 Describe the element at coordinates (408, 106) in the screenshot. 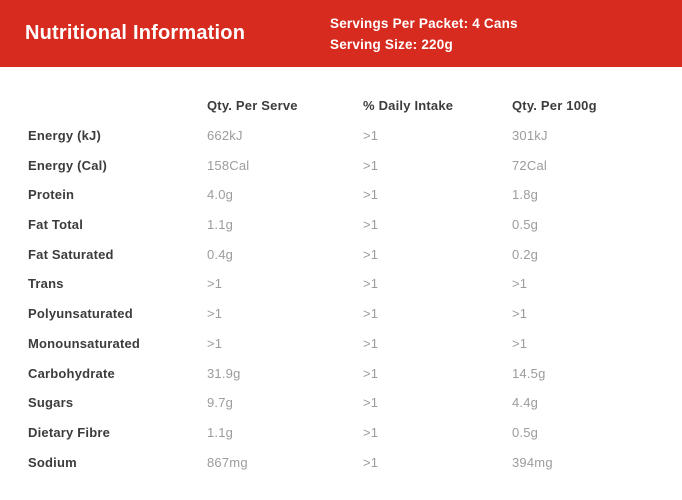

I see `column-header-daily-intake: % Daily Intake` at that location.